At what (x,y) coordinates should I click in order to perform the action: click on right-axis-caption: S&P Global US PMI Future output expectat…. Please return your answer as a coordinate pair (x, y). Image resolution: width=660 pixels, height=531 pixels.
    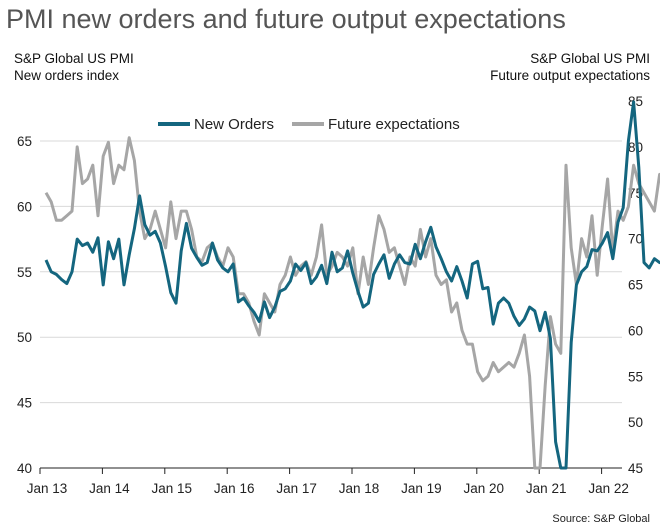
    Looking at the image, I should click on (570, 67).